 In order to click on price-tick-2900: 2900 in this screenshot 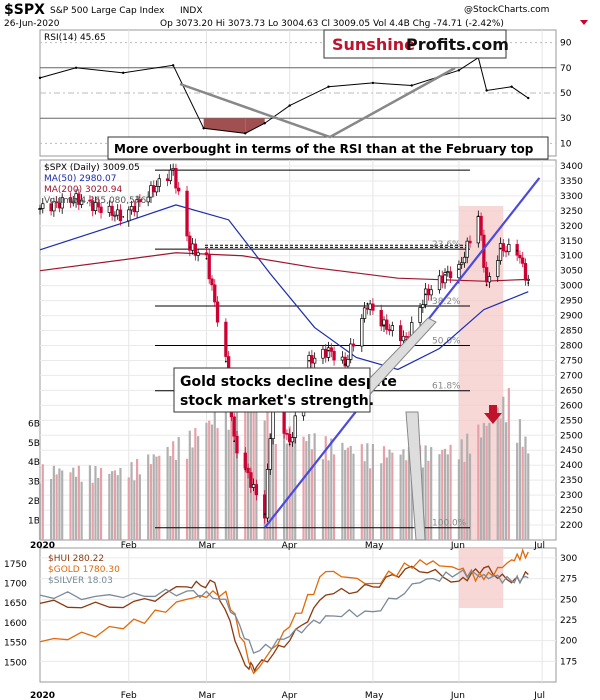, I will do `click(571, 317)`.